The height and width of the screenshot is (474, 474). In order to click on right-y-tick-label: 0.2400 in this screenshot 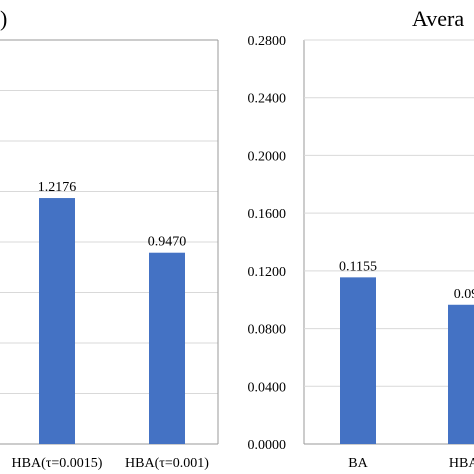, I will do `click(267, 99)`.